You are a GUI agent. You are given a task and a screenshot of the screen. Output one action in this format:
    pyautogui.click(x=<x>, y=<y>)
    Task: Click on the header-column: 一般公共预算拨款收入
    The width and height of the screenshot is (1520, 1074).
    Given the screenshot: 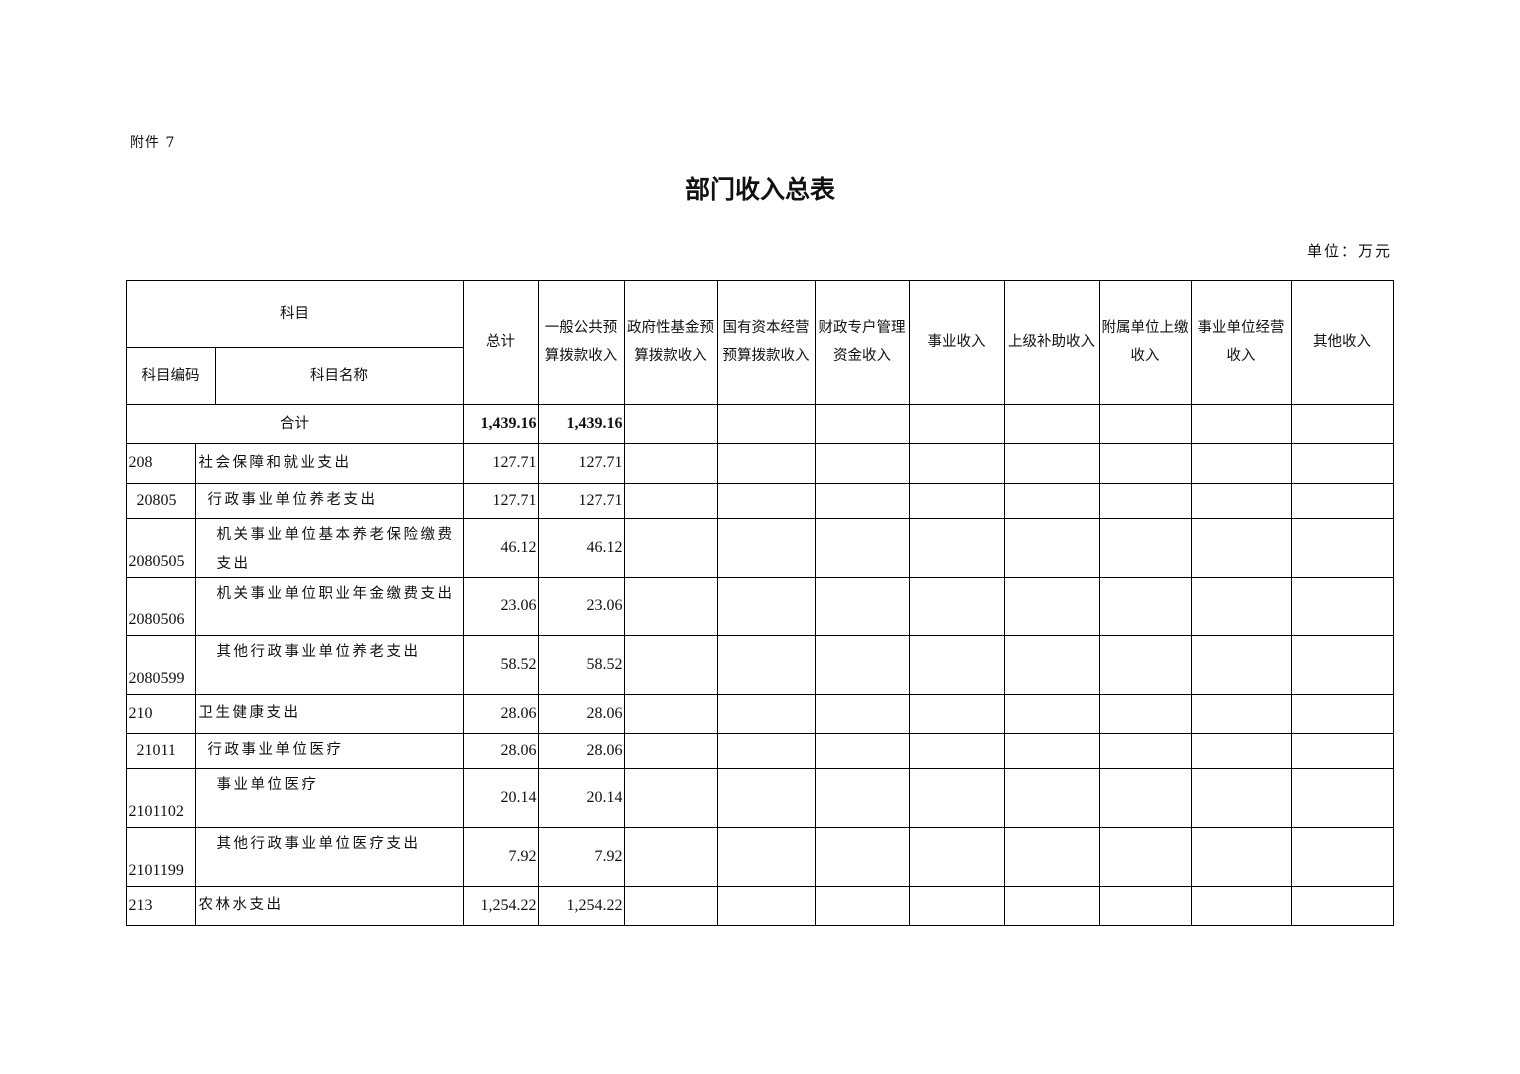 What is the action you would take?
    pyautogui.click(x=581, y=342)
    